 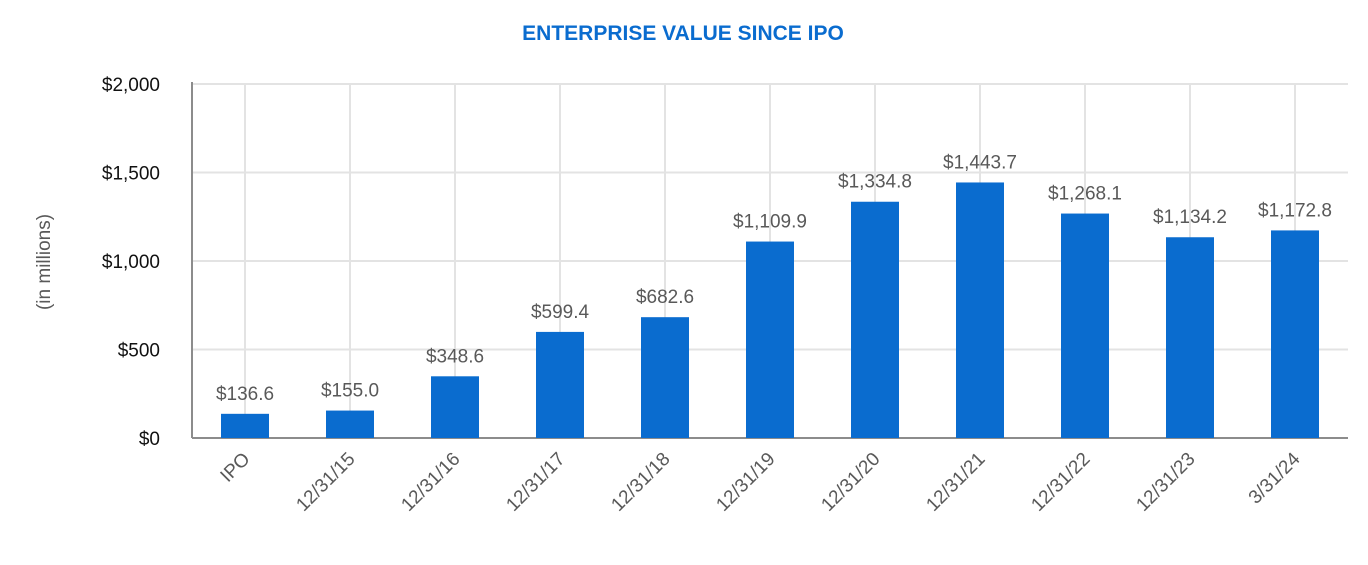 What do you see at coordinates (770, 222) in the screenshot?
I see `data-label: $1,109.9` at bounding box center [770, 222].